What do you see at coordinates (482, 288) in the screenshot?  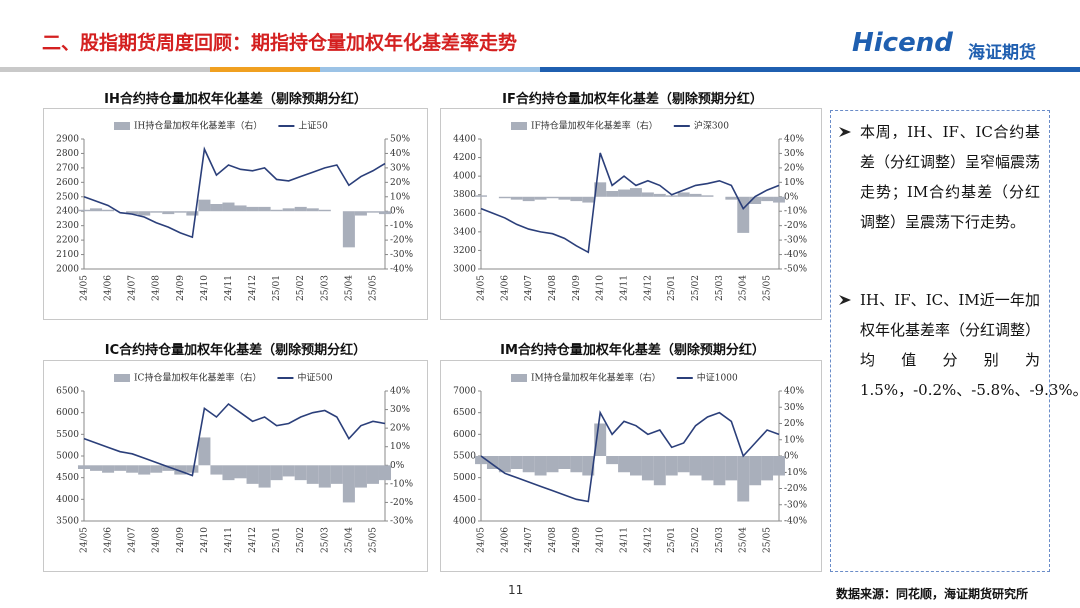 I see `x-tick-label: 24/05` at bounding box center [482, 288].